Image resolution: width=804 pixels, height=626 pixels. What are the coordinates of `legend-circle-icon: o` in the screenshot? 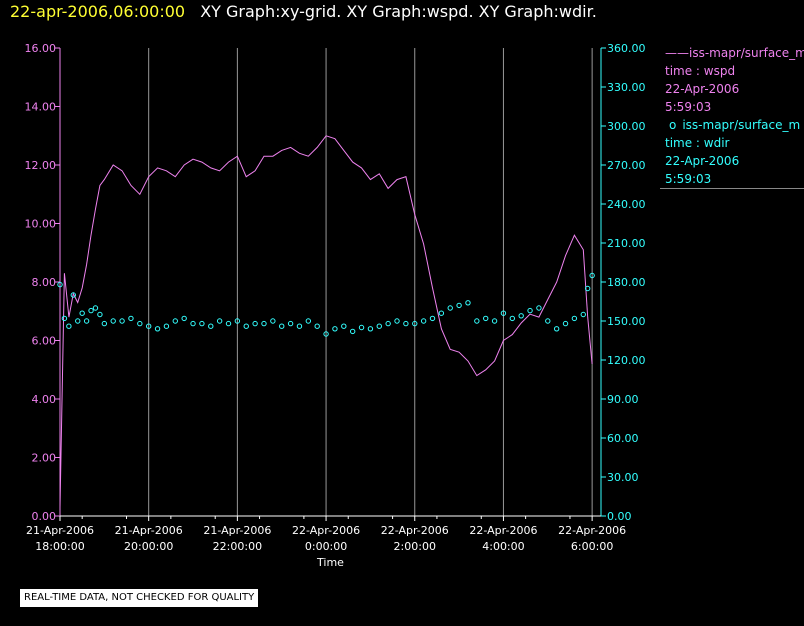 It's located at (673, 125).